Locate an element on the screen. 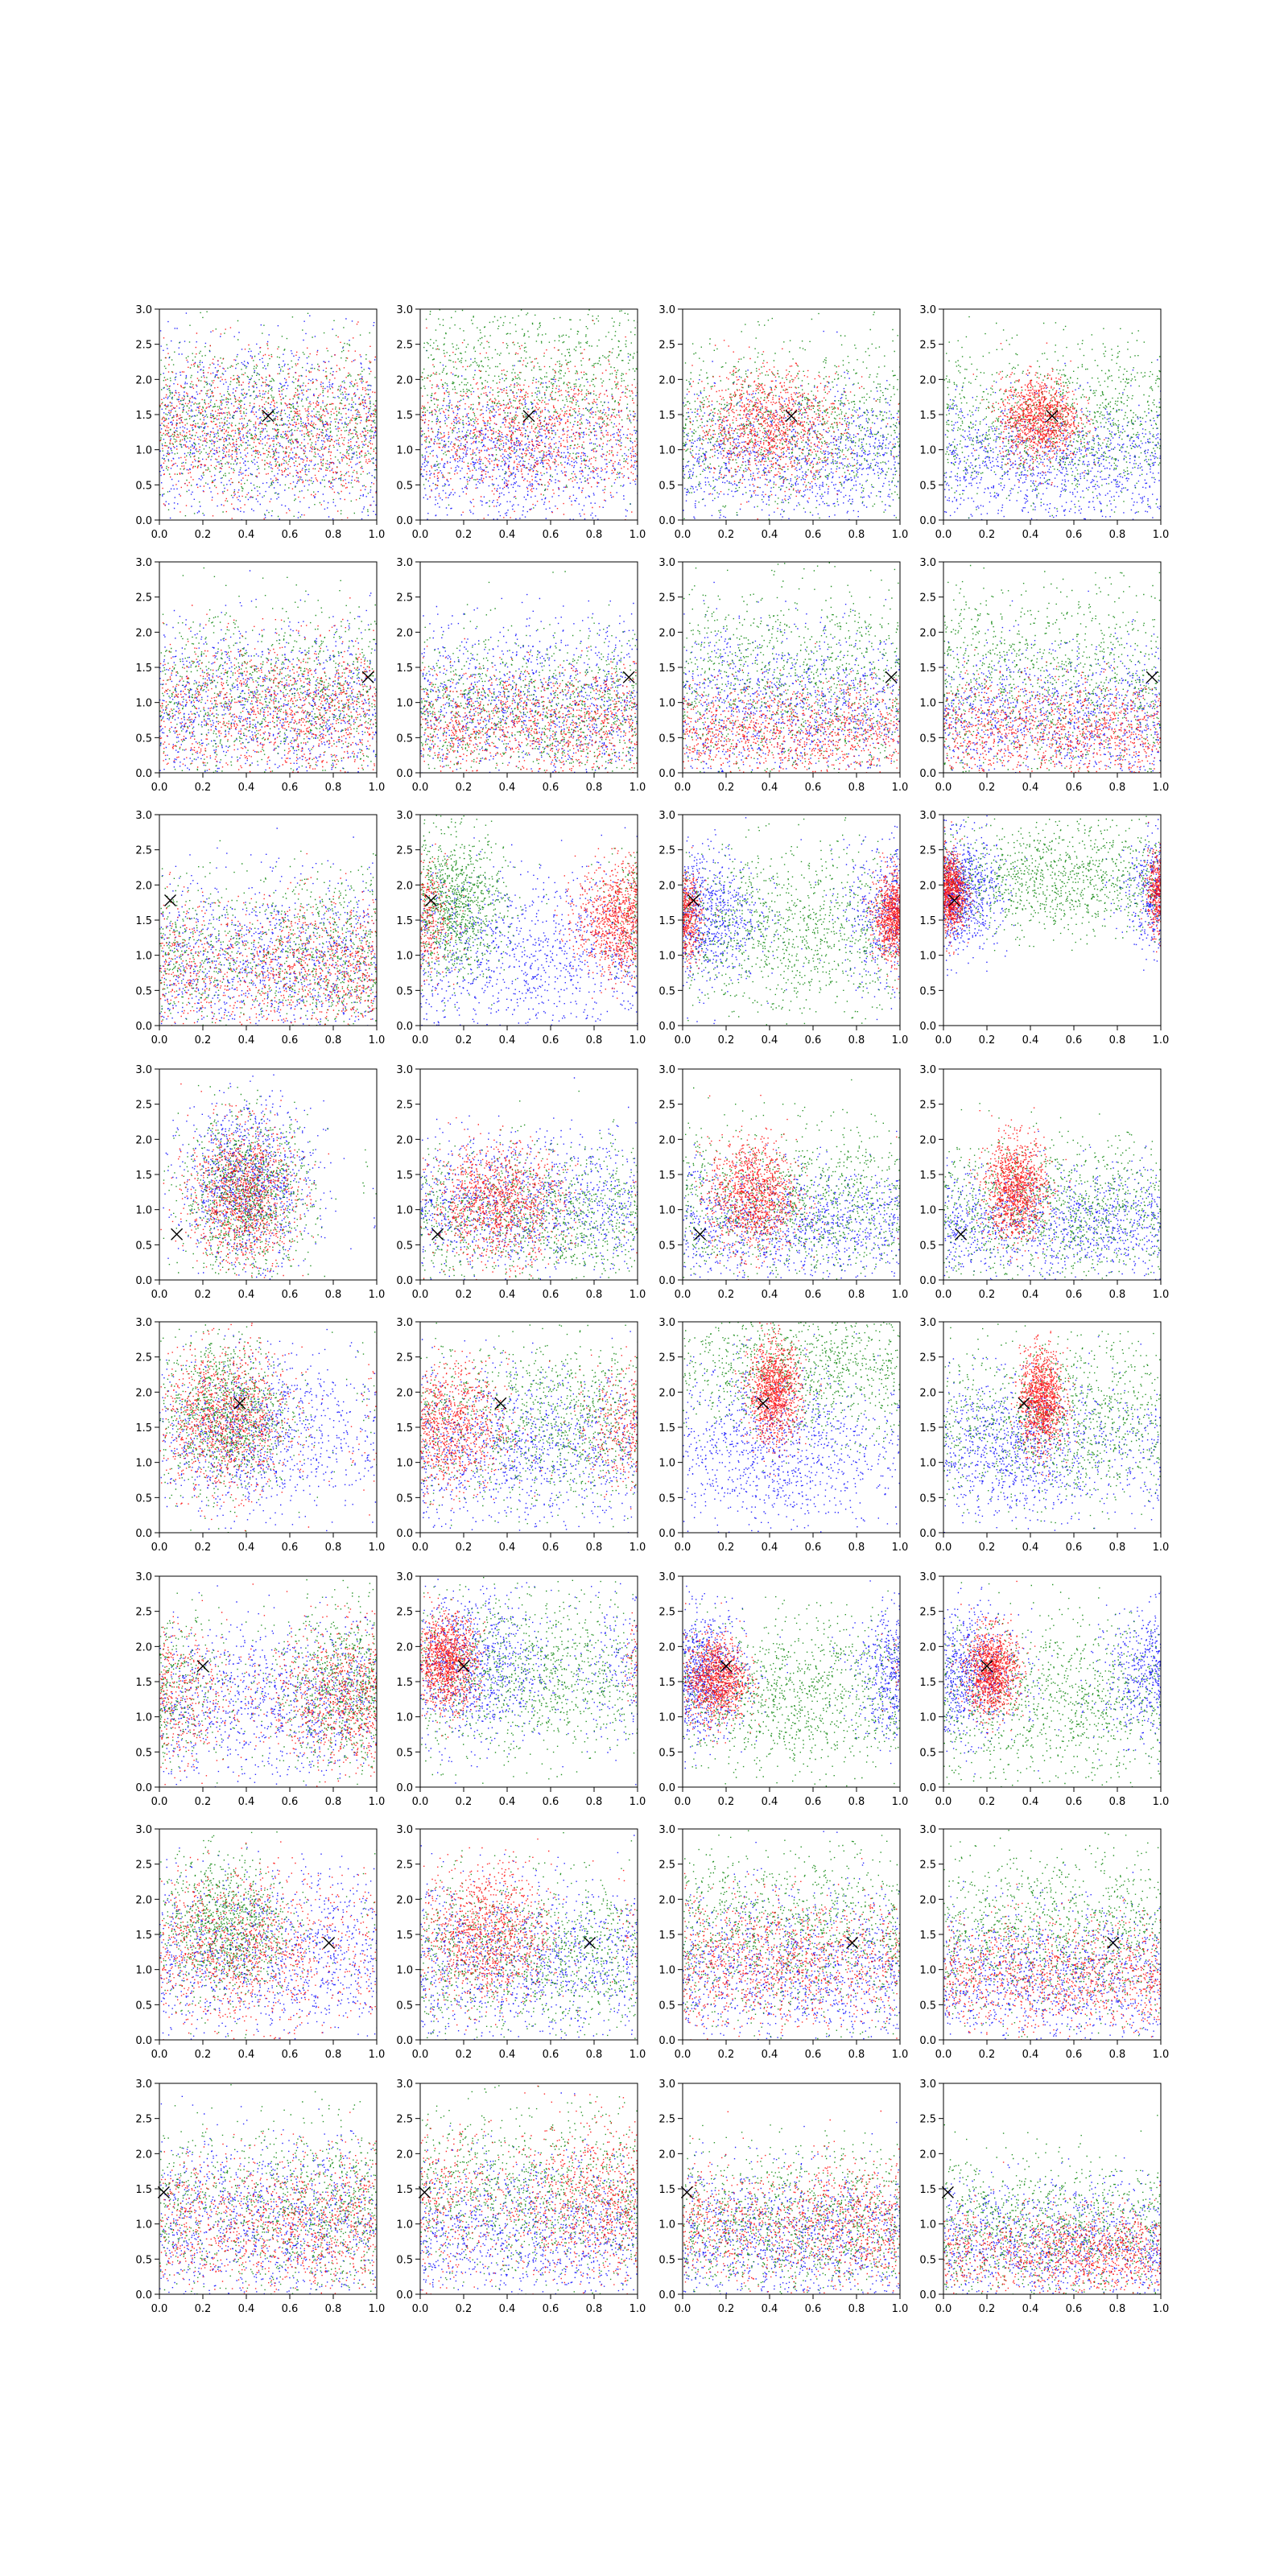  subplot-r7-c2: 0.0 0.2 0.4 0.6 0.8 1.00.00.51.01.52.02.53.0 is located at coordinates (521, 1942).